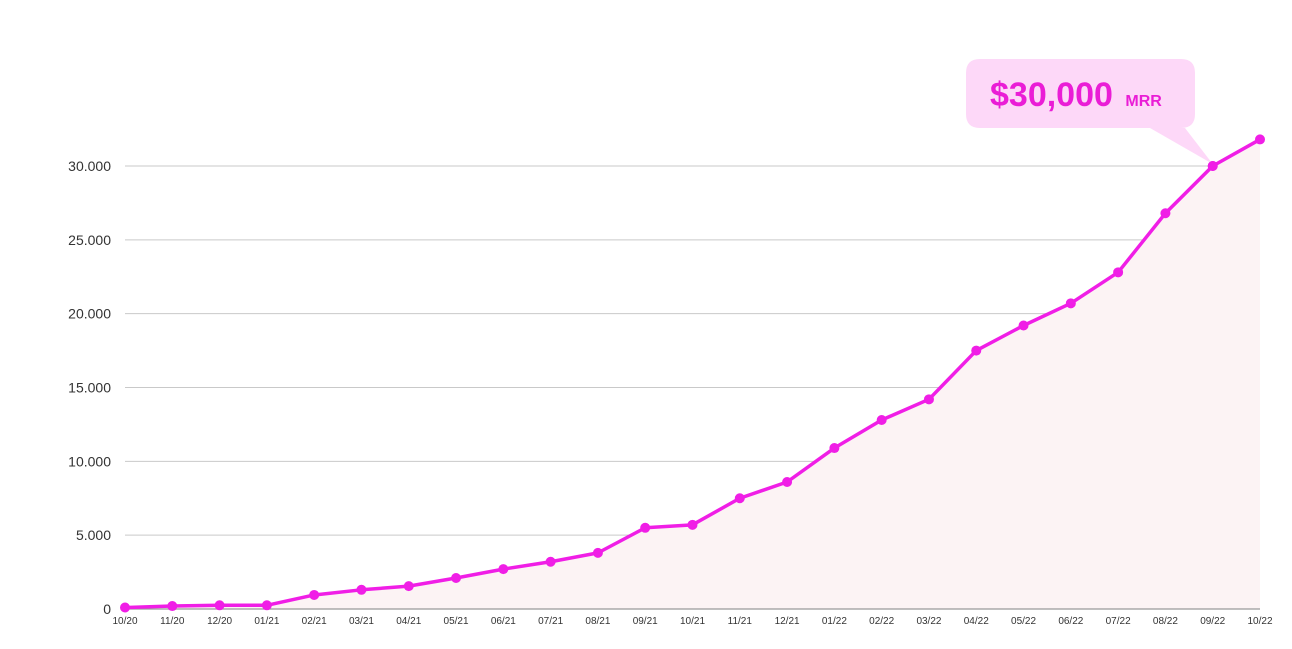 This screenshot has height=649, width=1292. What do you see at coordinates (89, 240) in the screenshot?
I see `y-tick-label: 25.000` at bounding box center [89, 240].